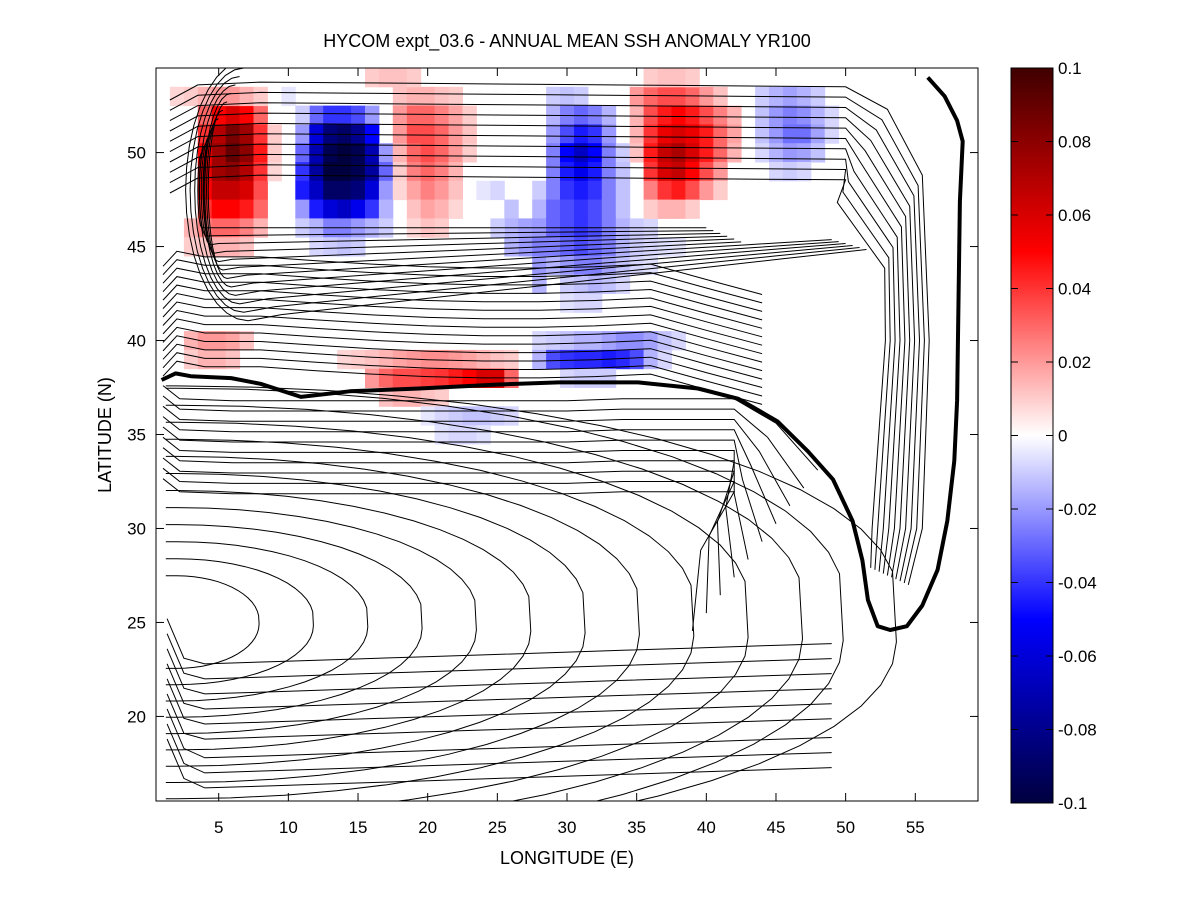  Describe the element at coordinates (136, 153) in the screenshot. I see `y-tick-label: 50` at that location.